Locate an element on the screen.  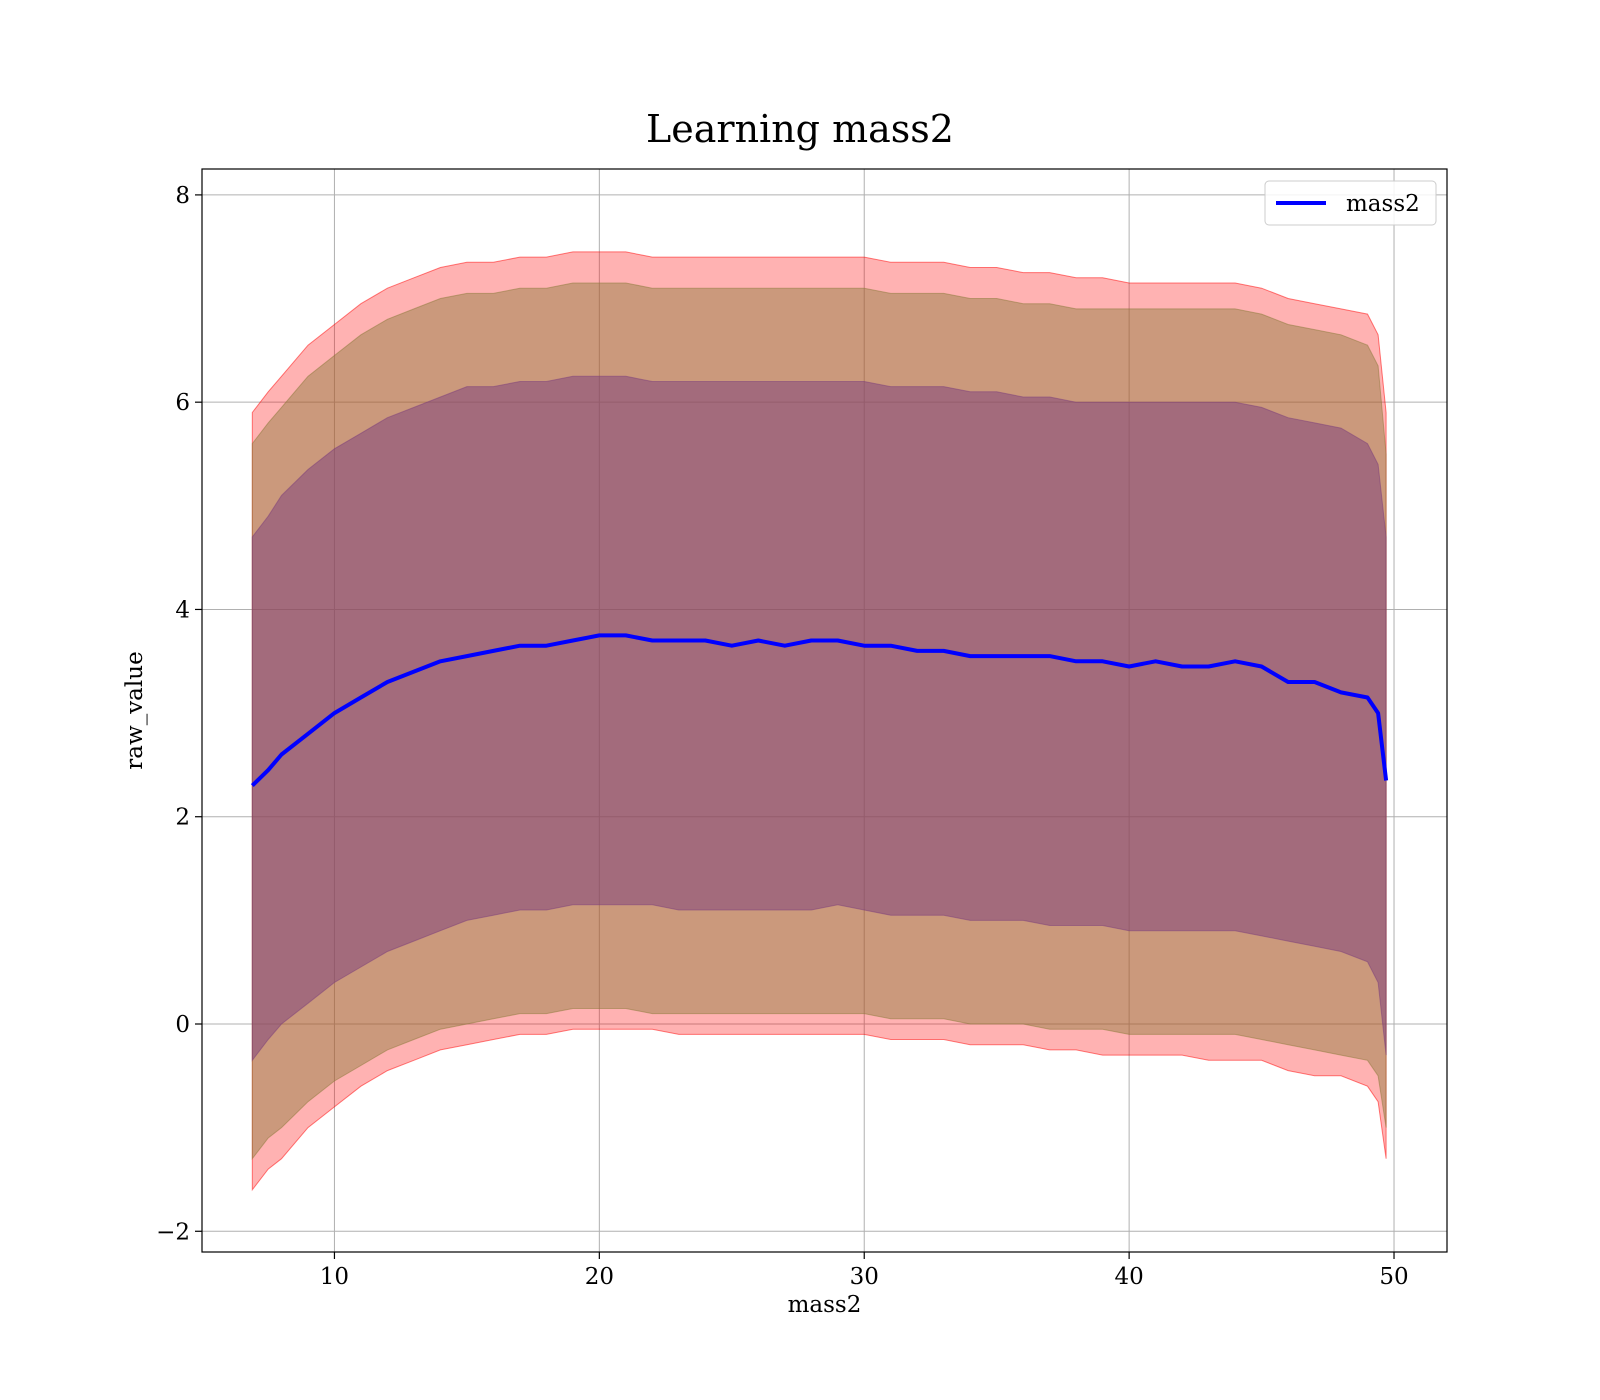
x-tick-label: 50 is located at coordinates (1393, 1277).